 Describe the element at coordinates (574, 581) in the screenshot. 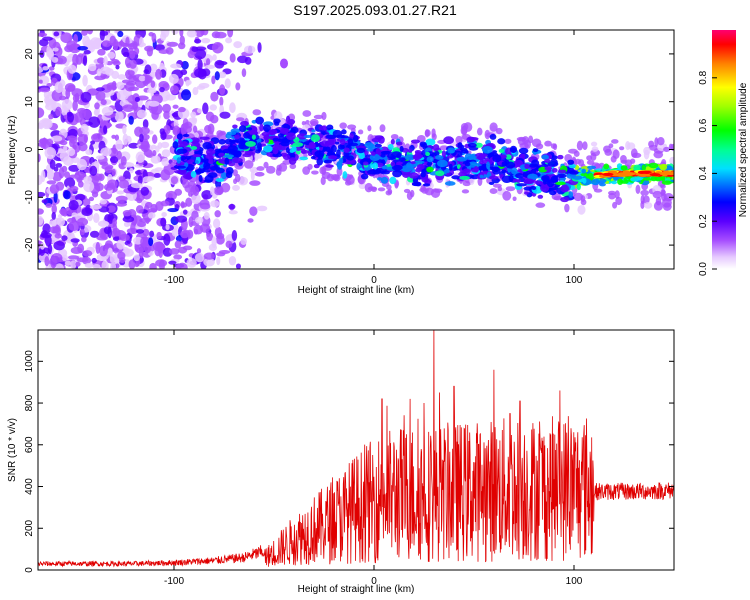

I see `x-tick-label: 100` at that location.